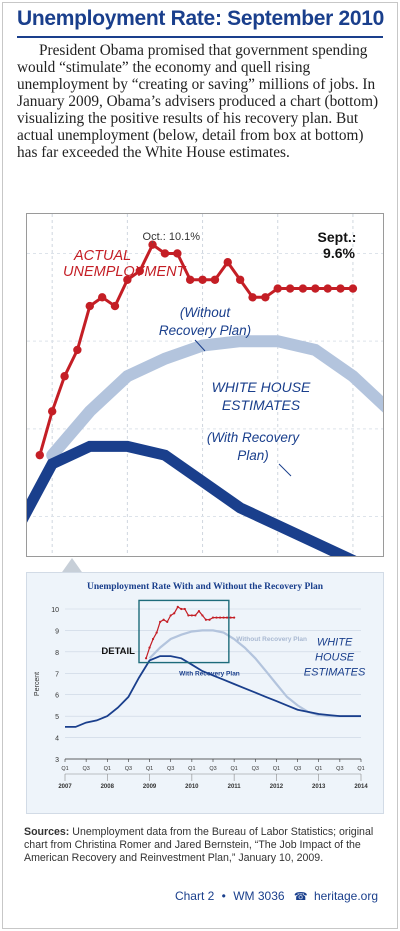 This screenshot has height=931, width=400. Describe the element at coordinates (285, 470) in the screenshot. I see `with-leader` at that location.